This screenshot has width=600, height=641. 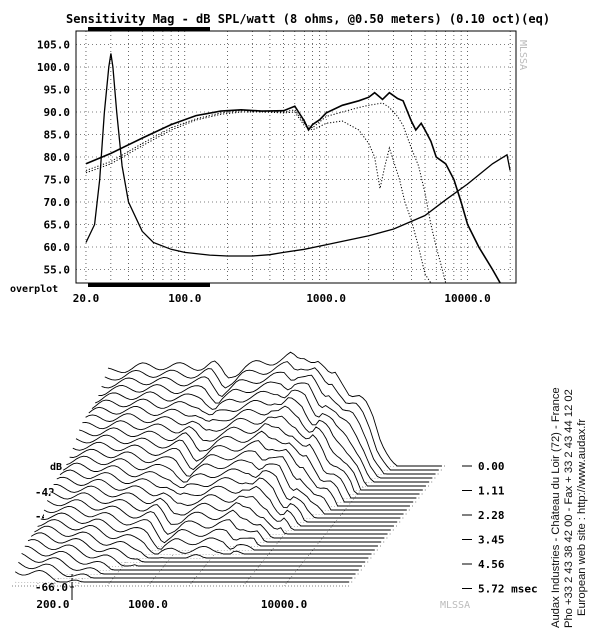 I want to click on x-tick-label: 100.0, so click(x=184, y=298).